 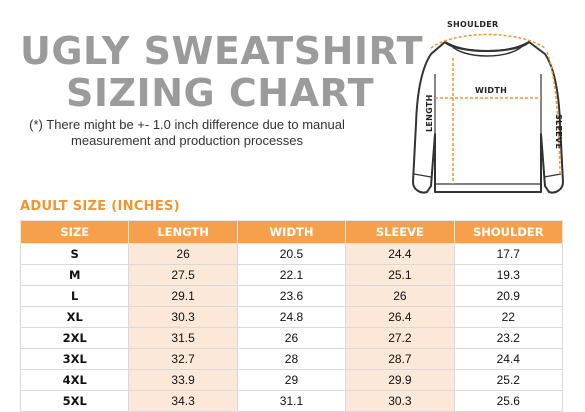 I want to click on sleeve-cell: 26.4, so click(x=400, y=317).